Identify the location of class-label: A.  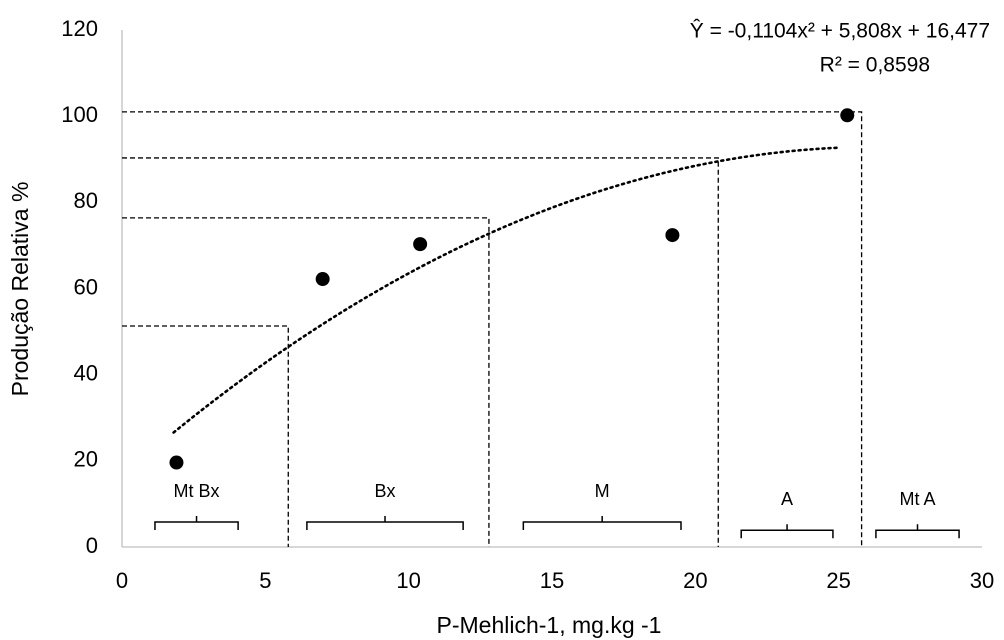
(787, 499).